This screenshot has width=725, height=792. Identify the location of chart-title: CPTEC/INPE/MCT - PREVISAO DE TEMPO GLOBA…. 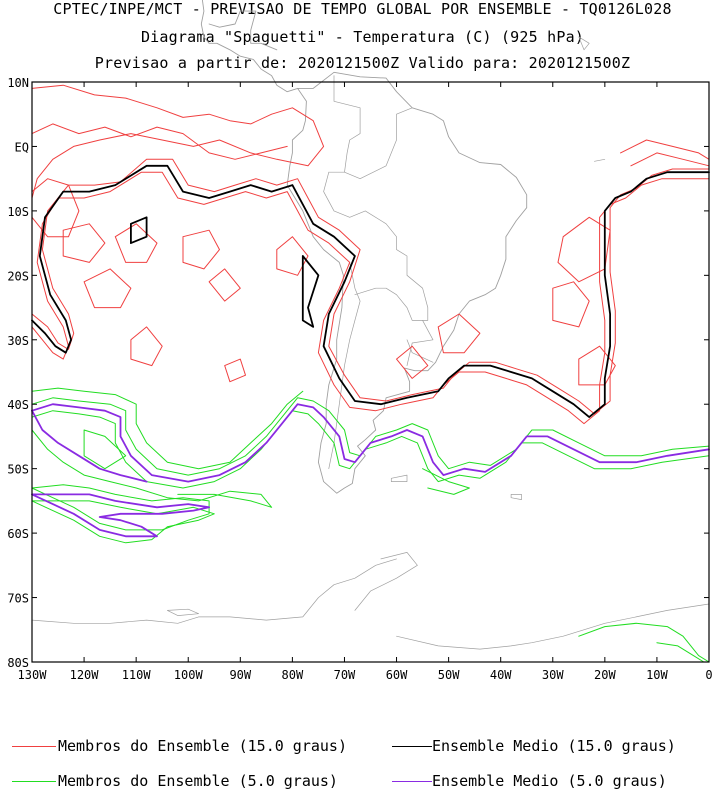
(362, 9).